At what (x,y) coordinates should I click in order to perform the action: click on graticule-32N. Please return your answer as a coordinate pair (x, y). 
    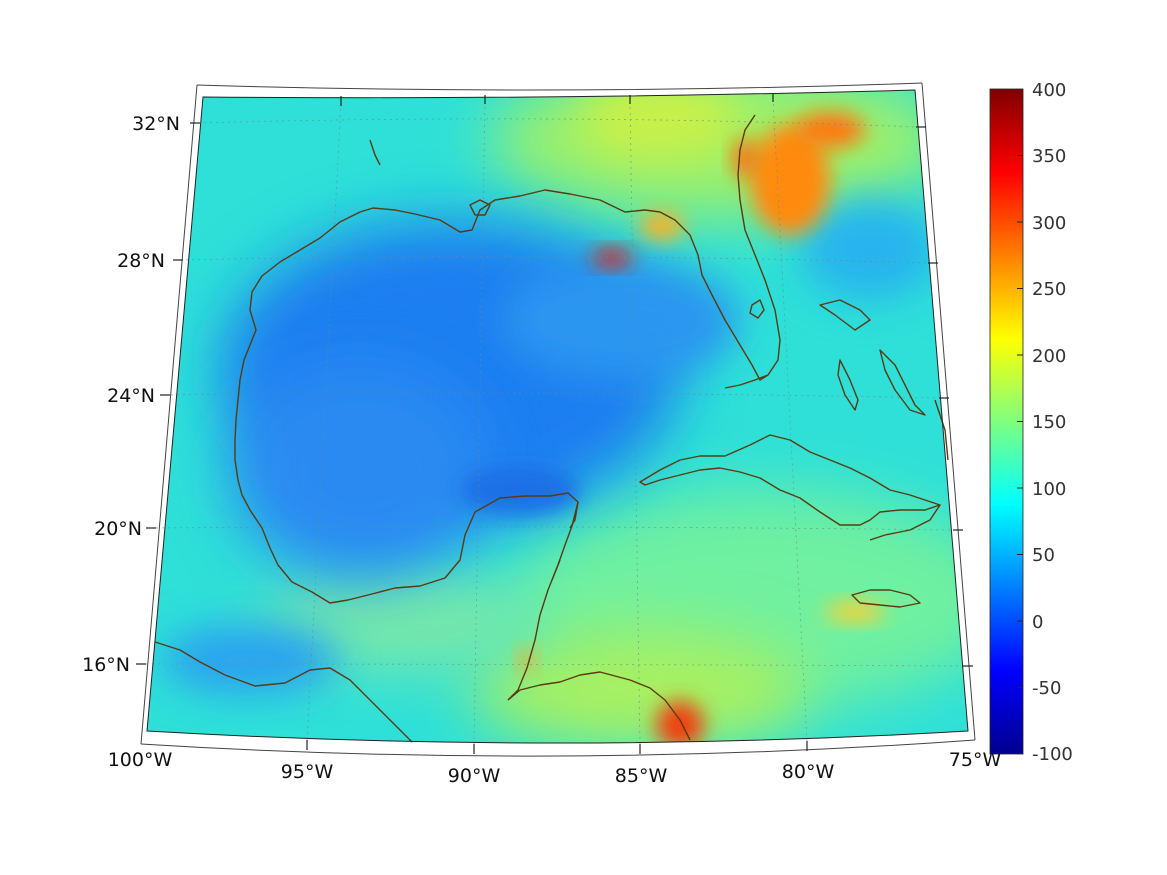
    Looking at the image, I should click on (558, 123).